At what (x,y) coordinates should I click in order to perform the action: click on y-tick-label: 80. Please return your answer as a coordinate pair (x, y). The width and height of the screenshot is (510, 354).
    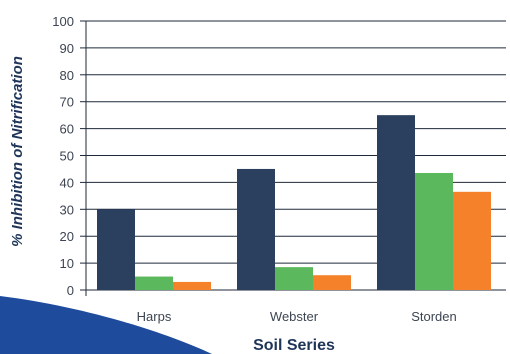
    Looking at the image, I should click on (67, 75).